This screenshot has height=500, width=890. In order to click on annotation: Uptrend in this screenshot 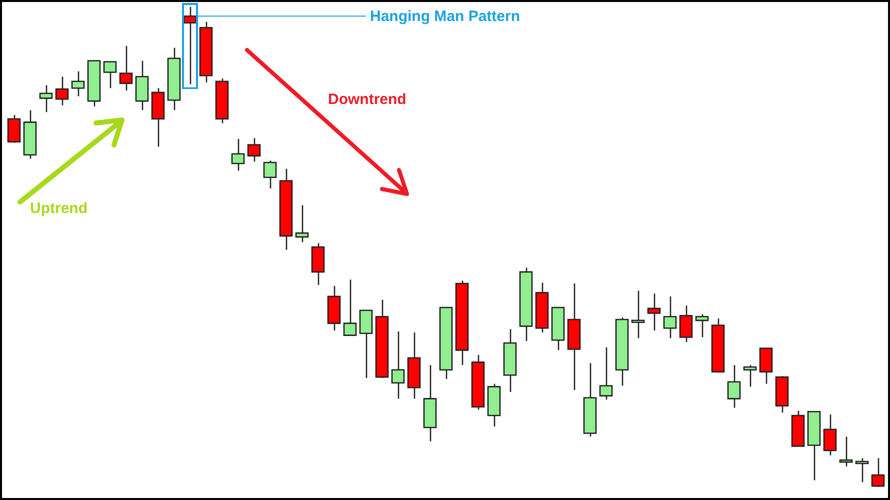, I will do `click(59, 208)`.